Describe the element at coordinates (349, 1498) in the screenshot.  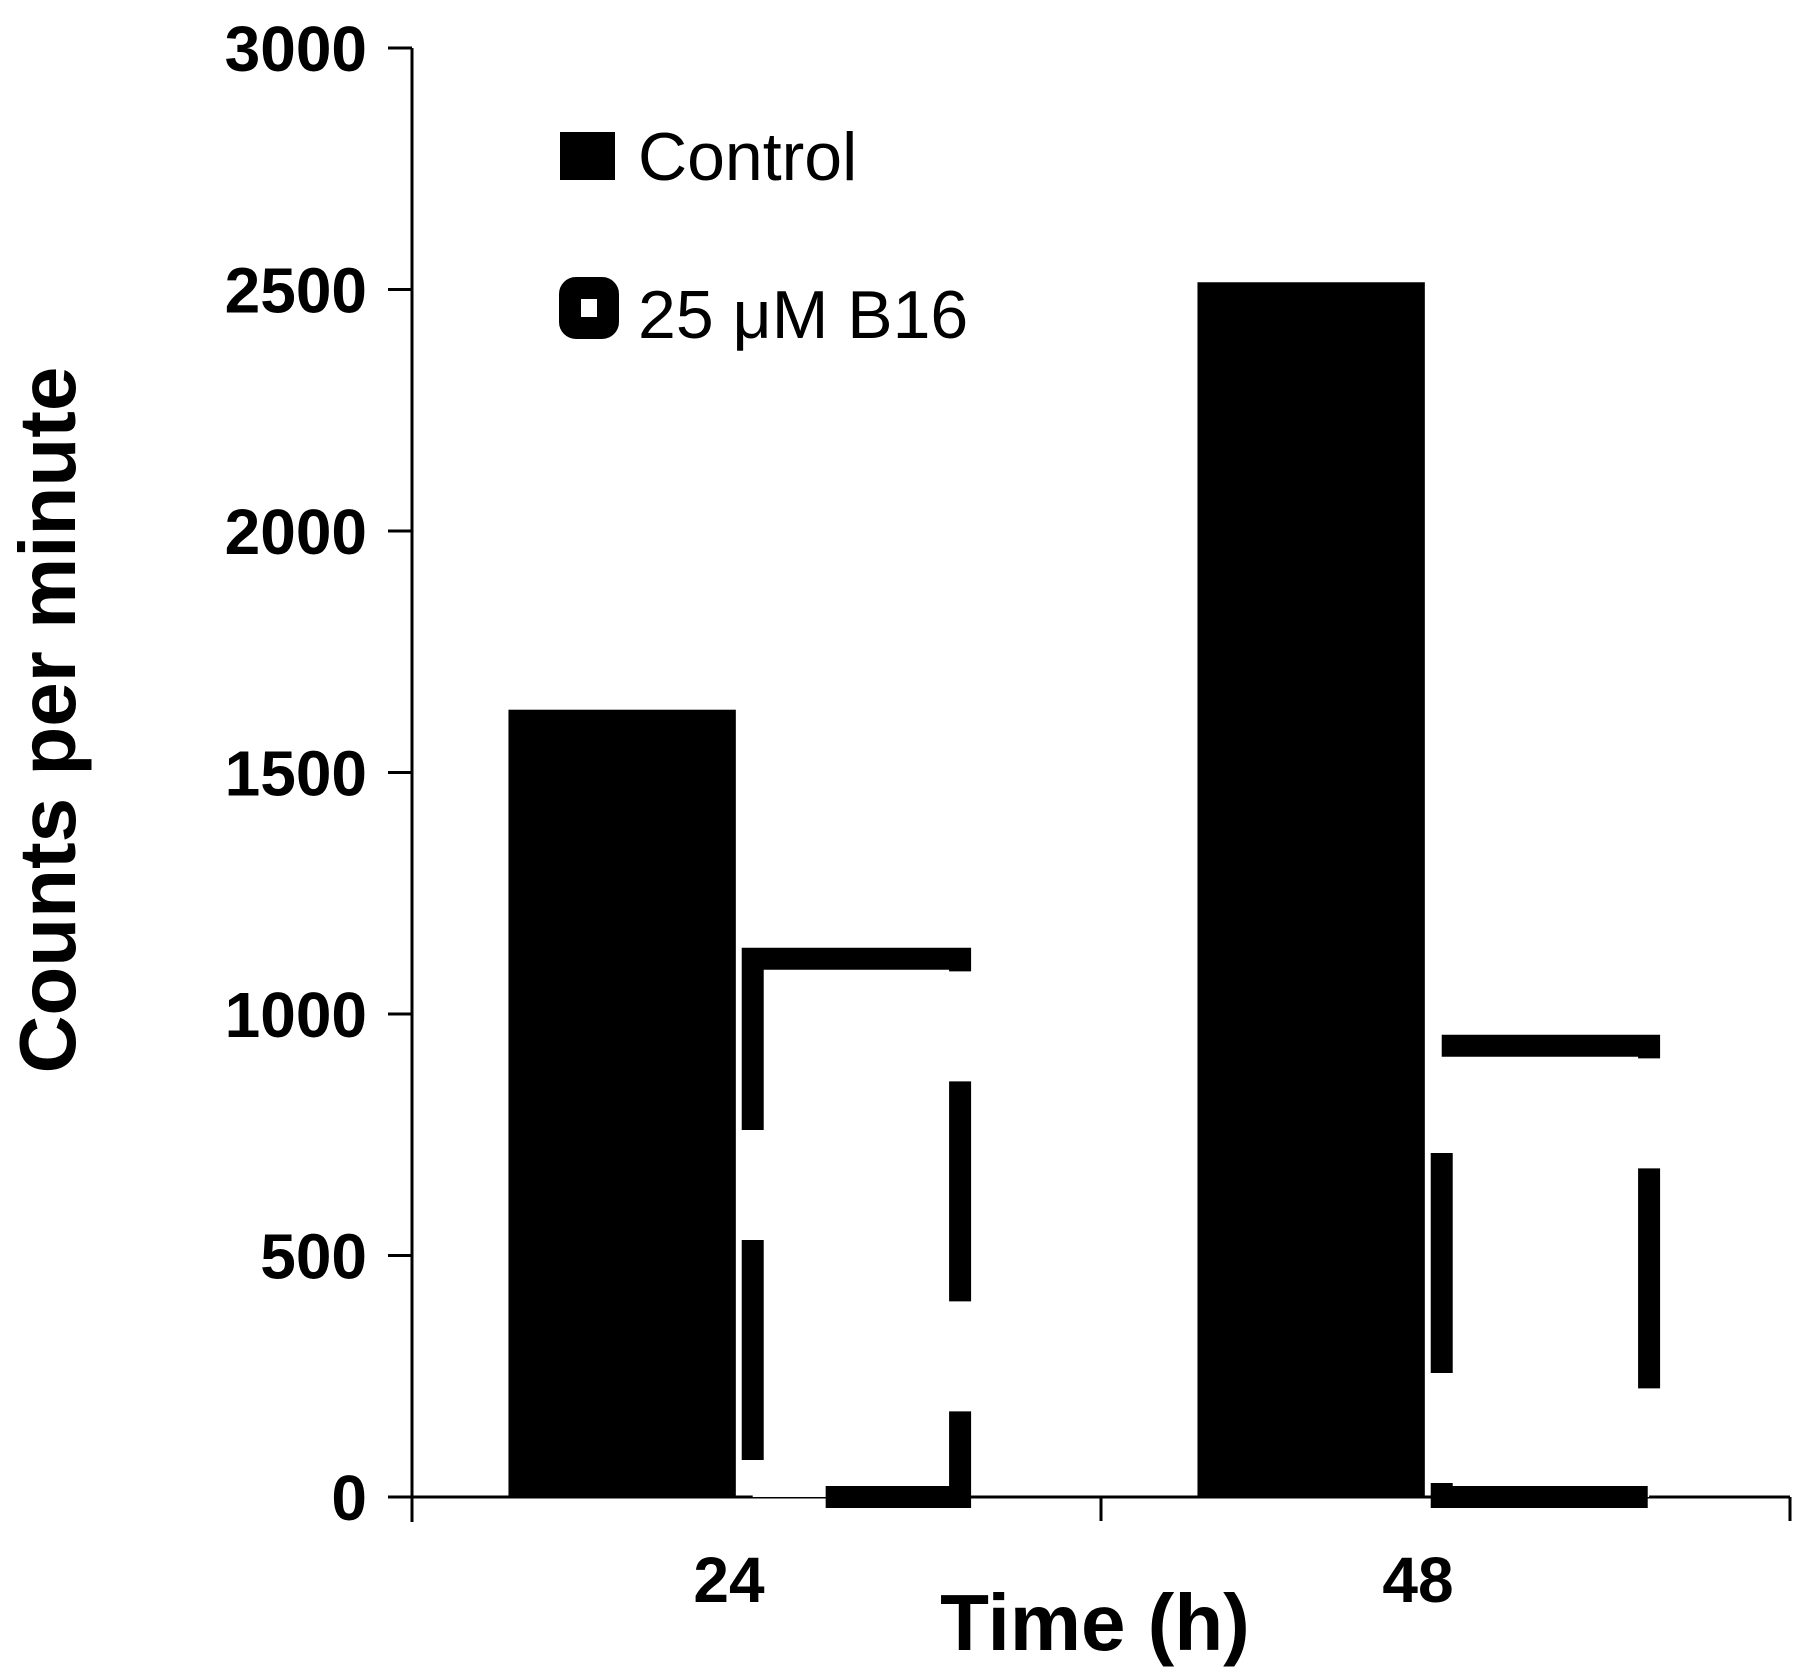
I see `y-tick-label: 0` at that location.